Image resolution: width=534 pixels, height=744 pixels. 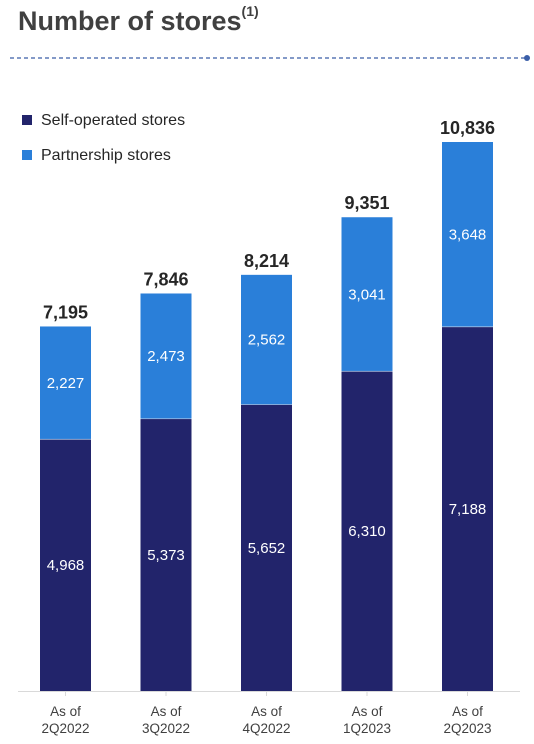 What do you see at coordinates (166, 728) in the screenshot?
I see `x-tick-label-2-line-2: 3Q2022` at bounding box center [166, 728].